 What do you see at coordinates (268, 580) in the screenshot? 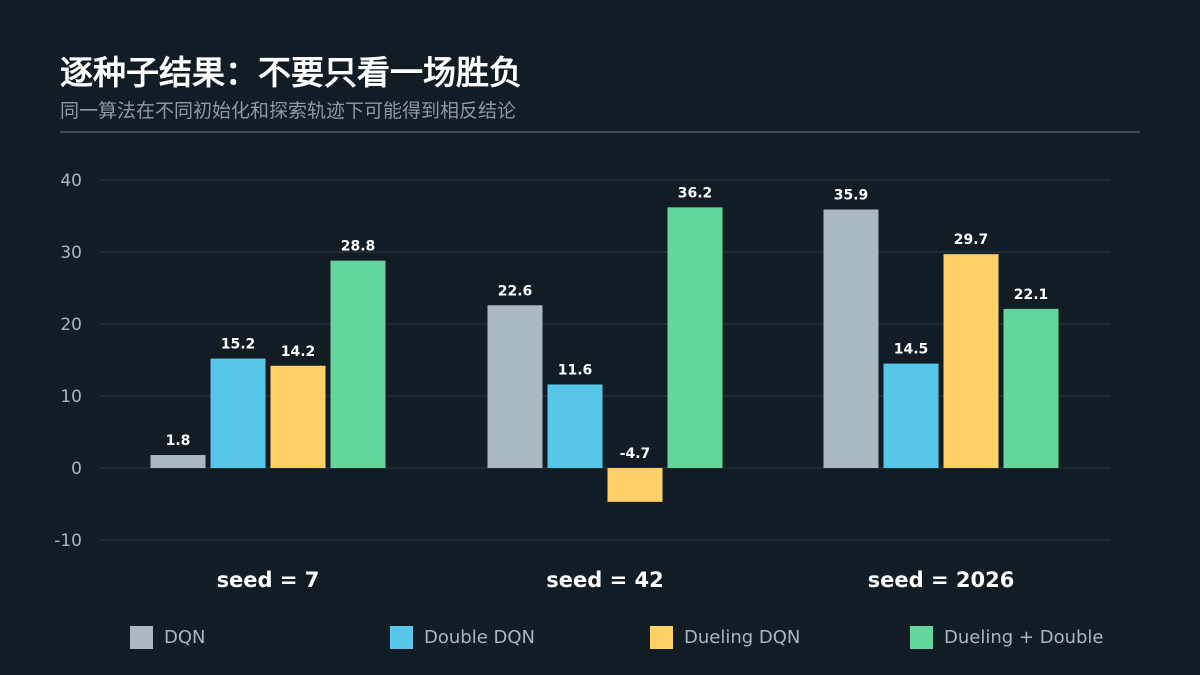
I see `category-label: seed = 7` at bounding box center [268, 580].